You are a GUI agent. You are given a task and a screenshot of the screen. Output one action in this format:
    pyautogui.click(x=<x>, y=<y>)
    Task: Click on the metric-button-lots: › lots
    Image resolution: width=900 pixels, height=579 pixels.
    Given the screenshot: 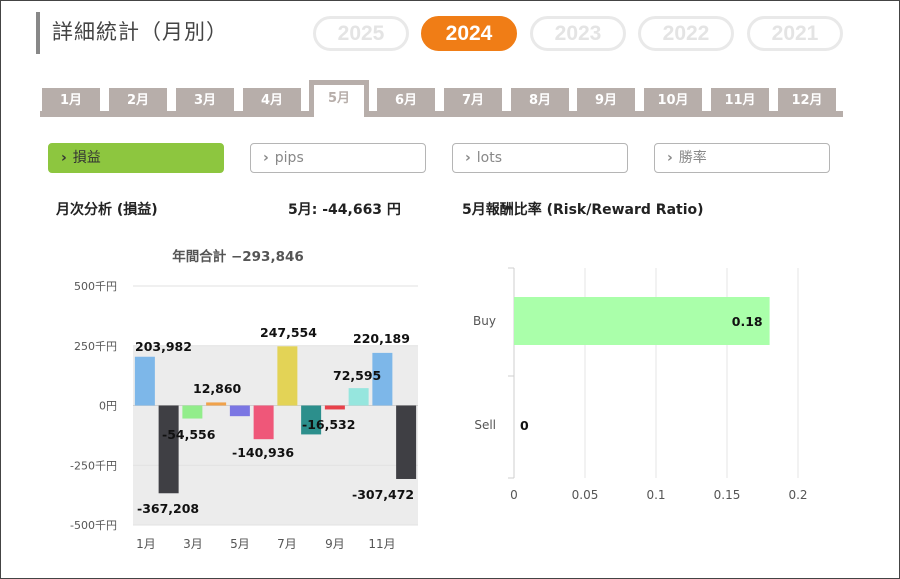 What is the action you would take?
    pyautogui.click(x=540, y=158)
    